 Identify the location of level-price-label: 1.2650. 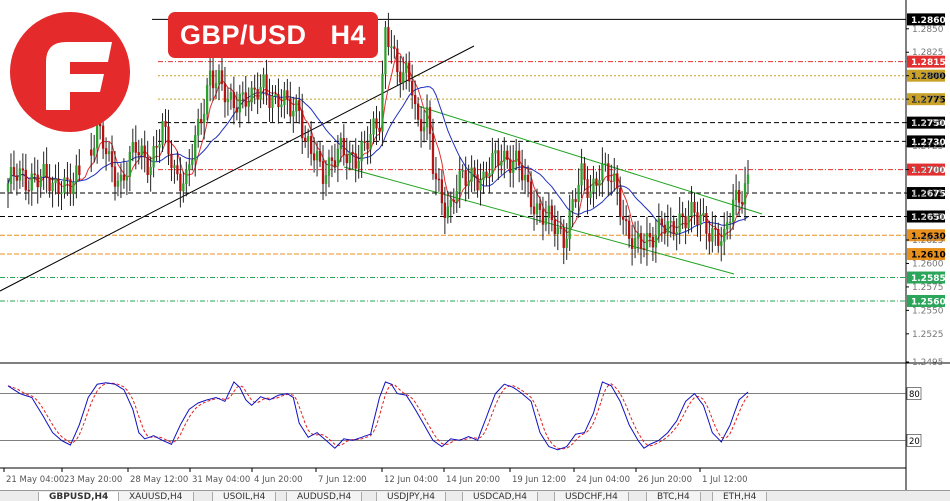
(928, 218).